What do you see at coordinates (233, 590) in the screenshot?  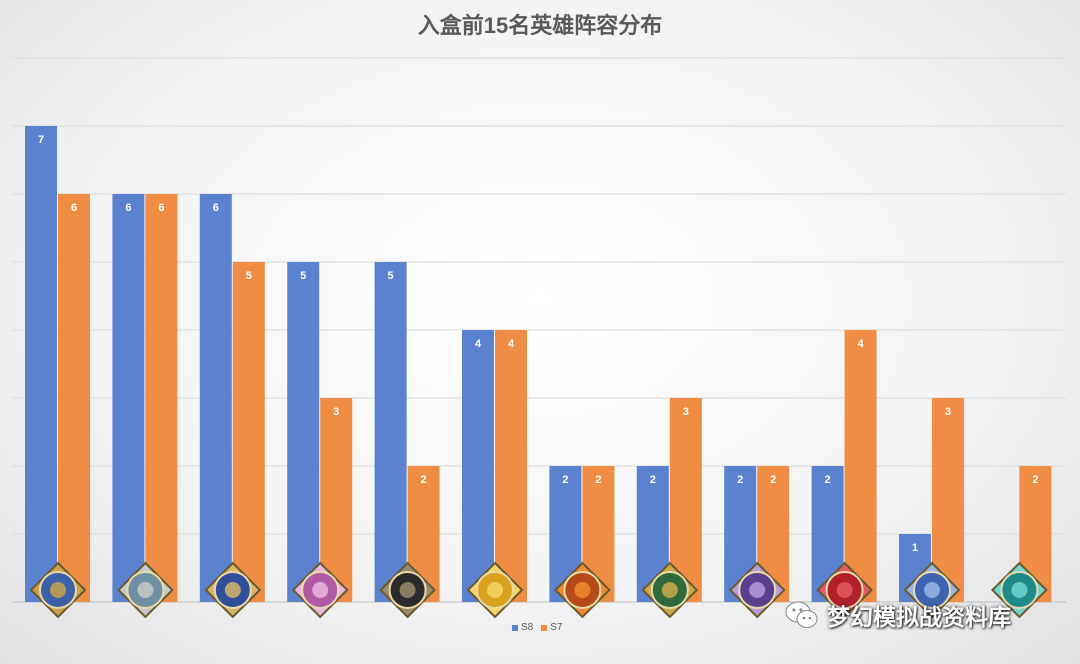 I see `winged-shield-icon` at bounding box center [233, 590].